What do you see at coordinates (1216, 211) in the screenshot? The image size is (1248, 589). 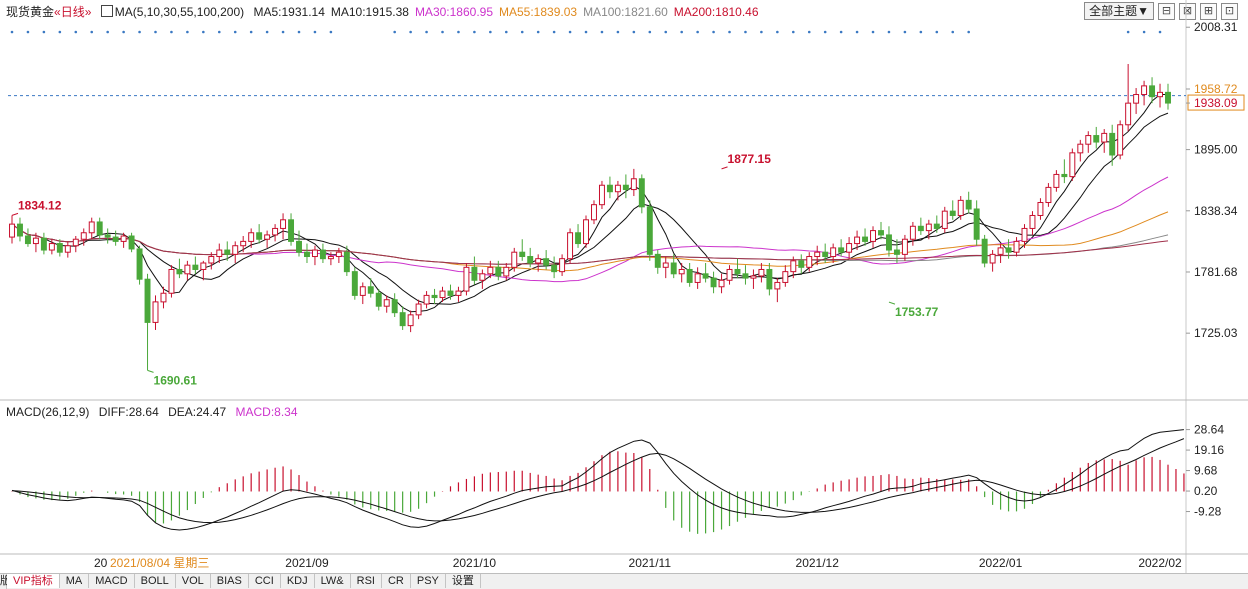 I see `price-tick-label: 1838.34` at bounding box center [1216, 211].